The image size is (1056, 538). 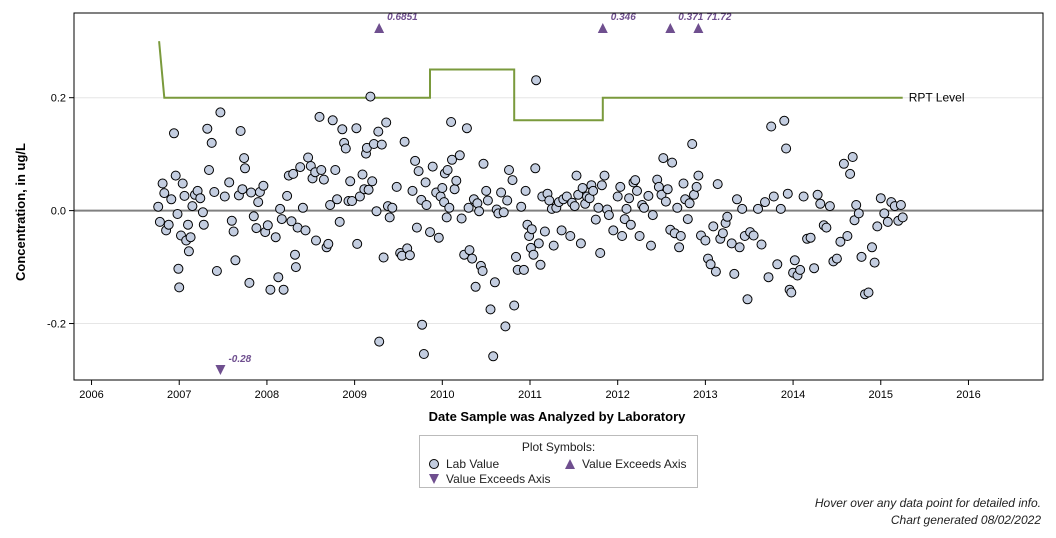 I want to click on x-tick-label: 2007, so click(x=179, y=395).